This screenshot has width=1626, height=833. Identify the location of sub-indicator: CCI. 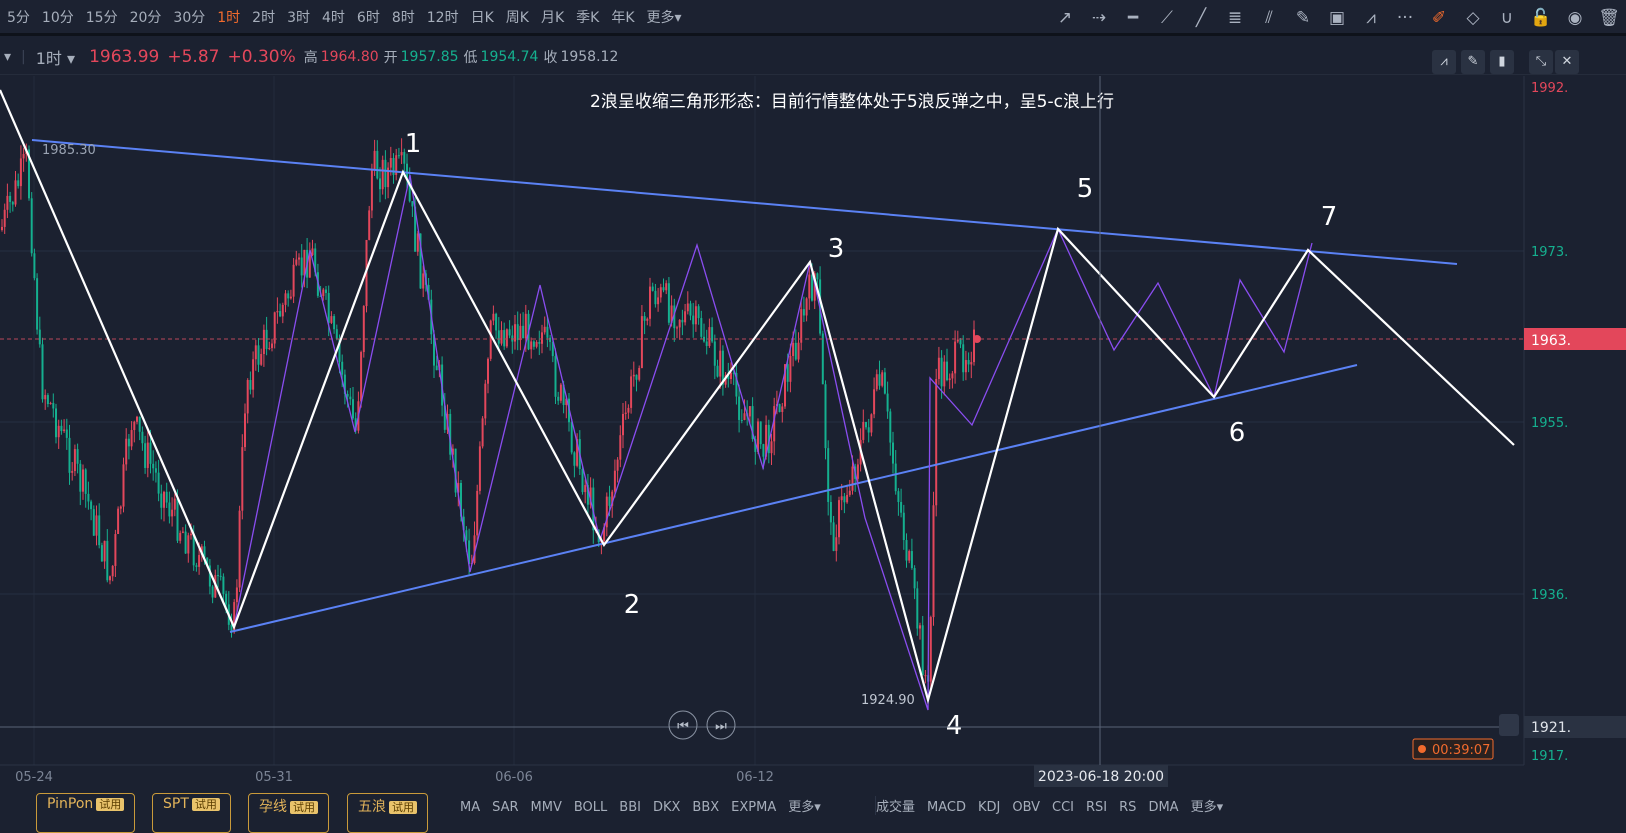
(1063, 807).